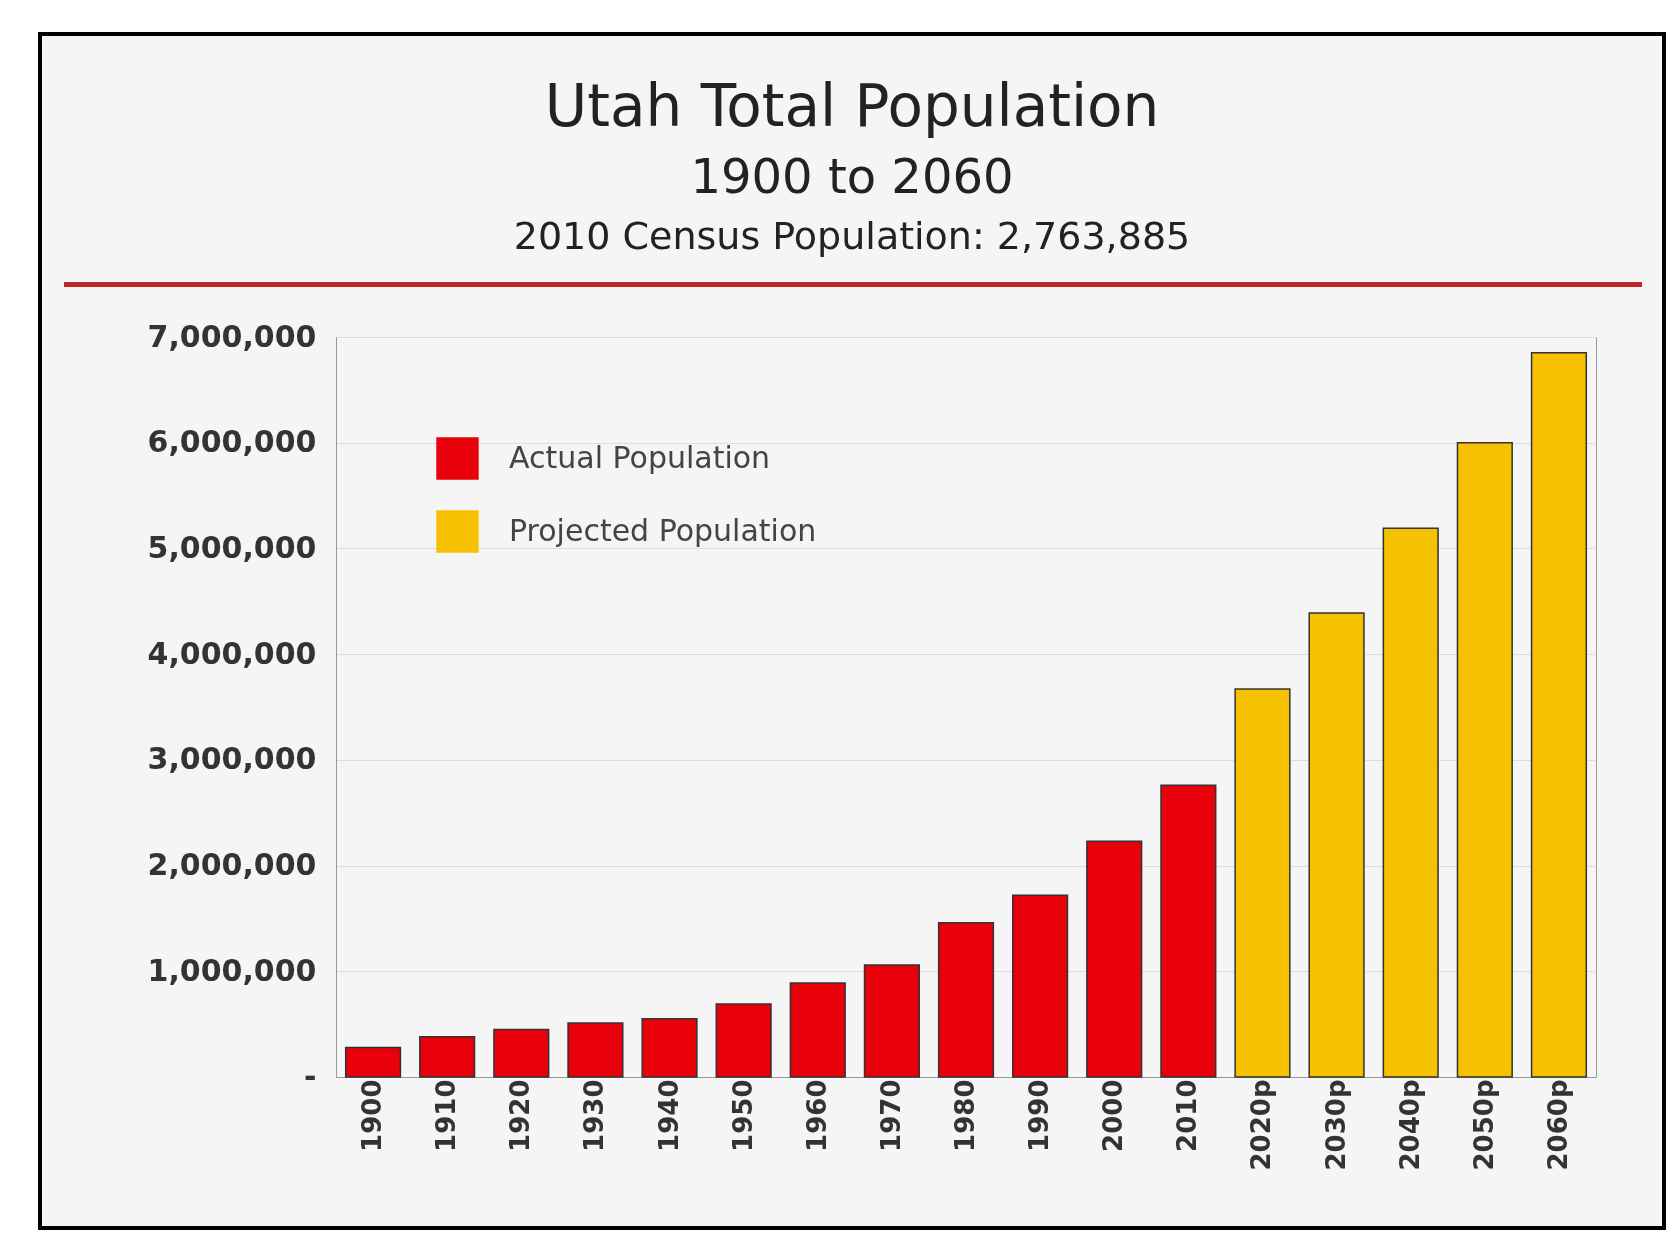 Image resolution: width=1679 pixels, height=1237 pixels. What do you see at coordinates (663, 530) in the screenshot?
I see `legend-label: Projected Population` at bounding box center [663, 530].